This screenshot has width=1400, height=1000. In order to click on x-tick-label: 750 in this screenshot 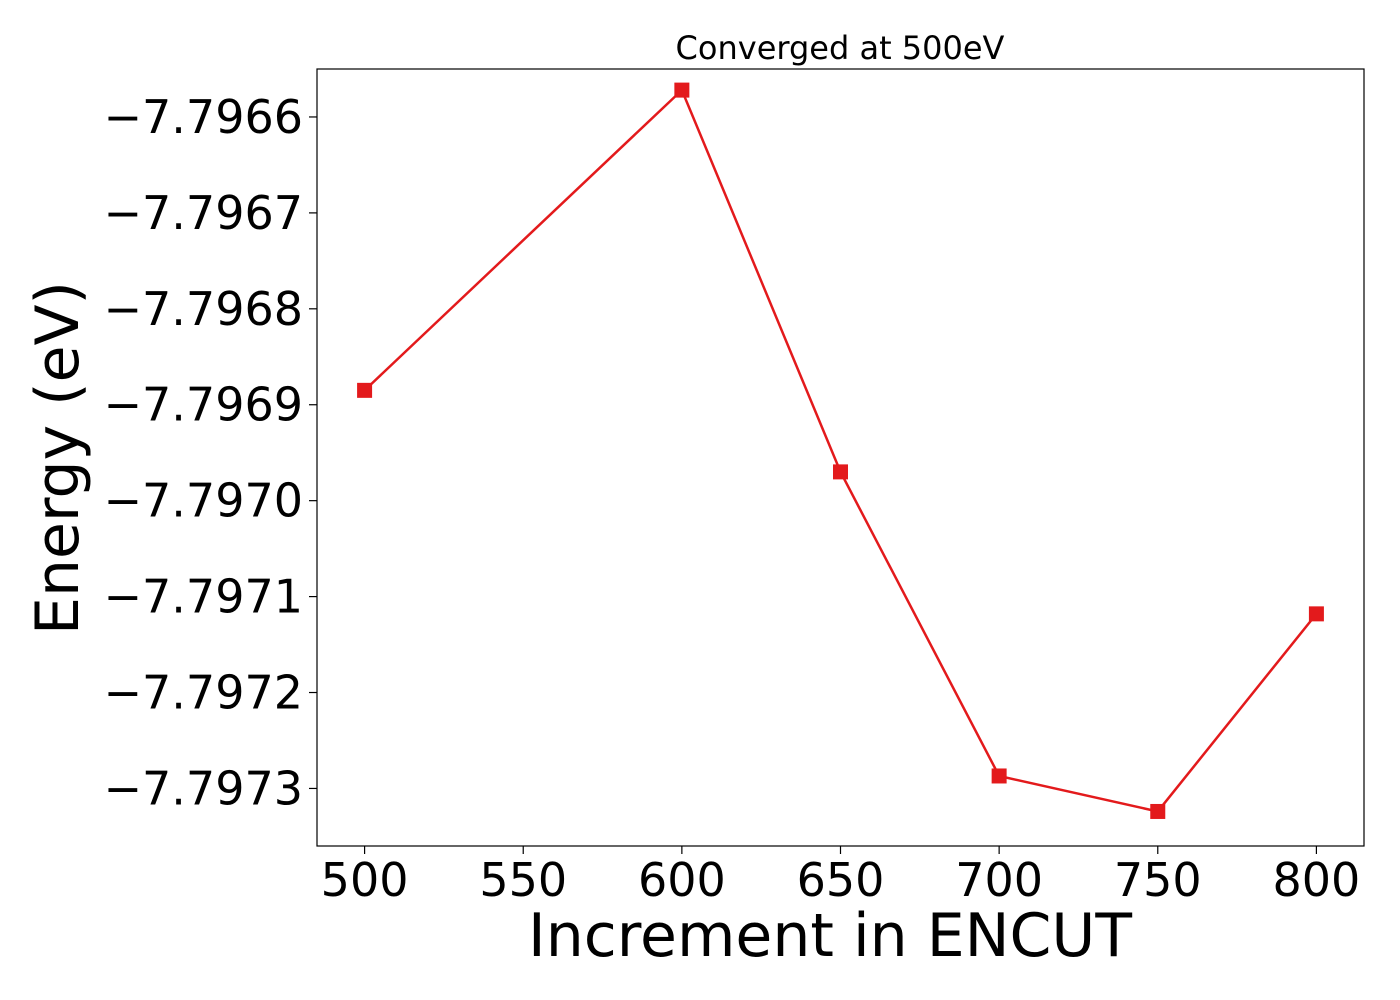, I will do `click(1158, 880)`.